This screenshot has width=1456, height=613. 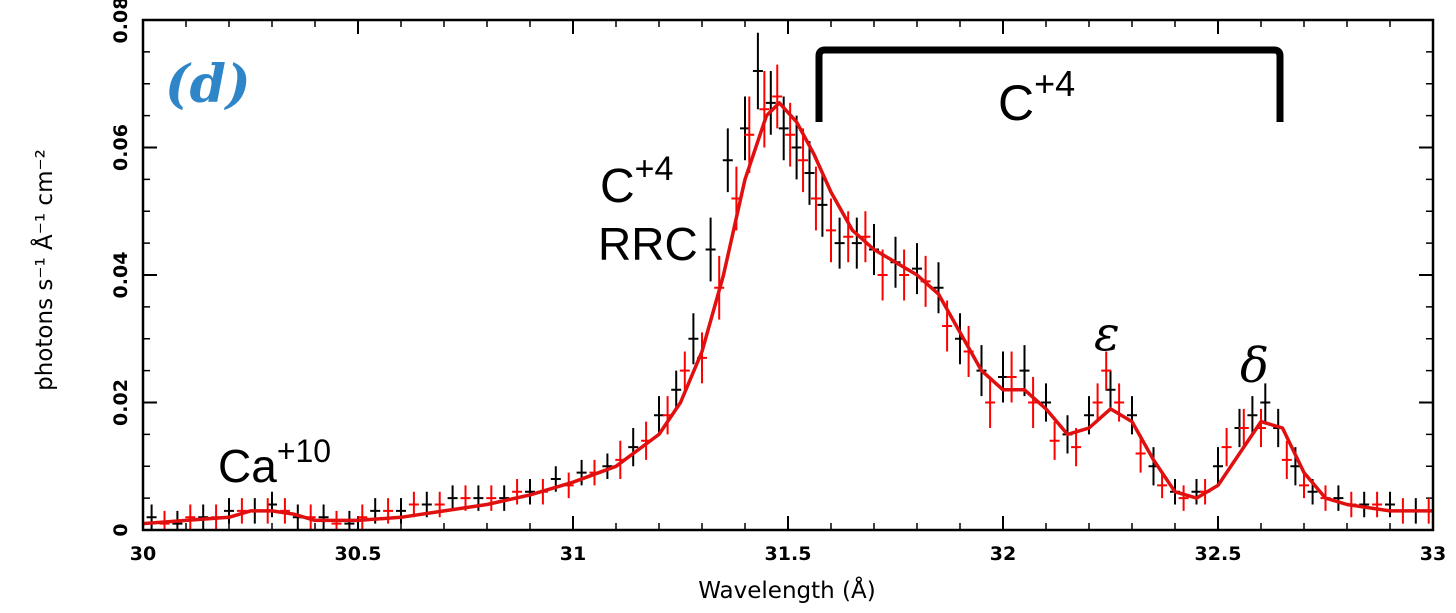 What do you see at coordinates (121, 402) in the screenshot?
I see `y-tick-label: 0.02` at bounding box center [121, 402].